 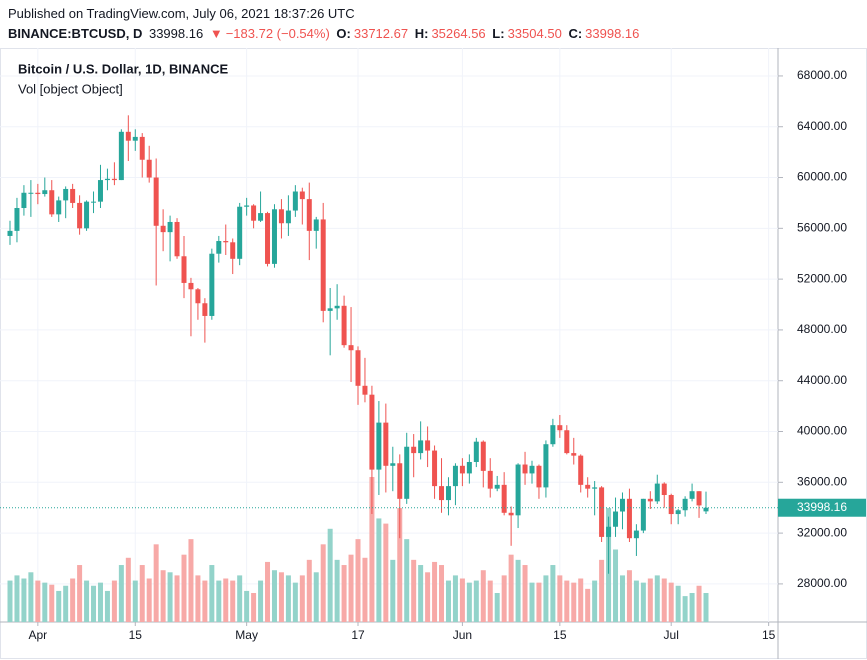 I want to click on y-tick-label: 60000.00, so click(x=822, y=177).